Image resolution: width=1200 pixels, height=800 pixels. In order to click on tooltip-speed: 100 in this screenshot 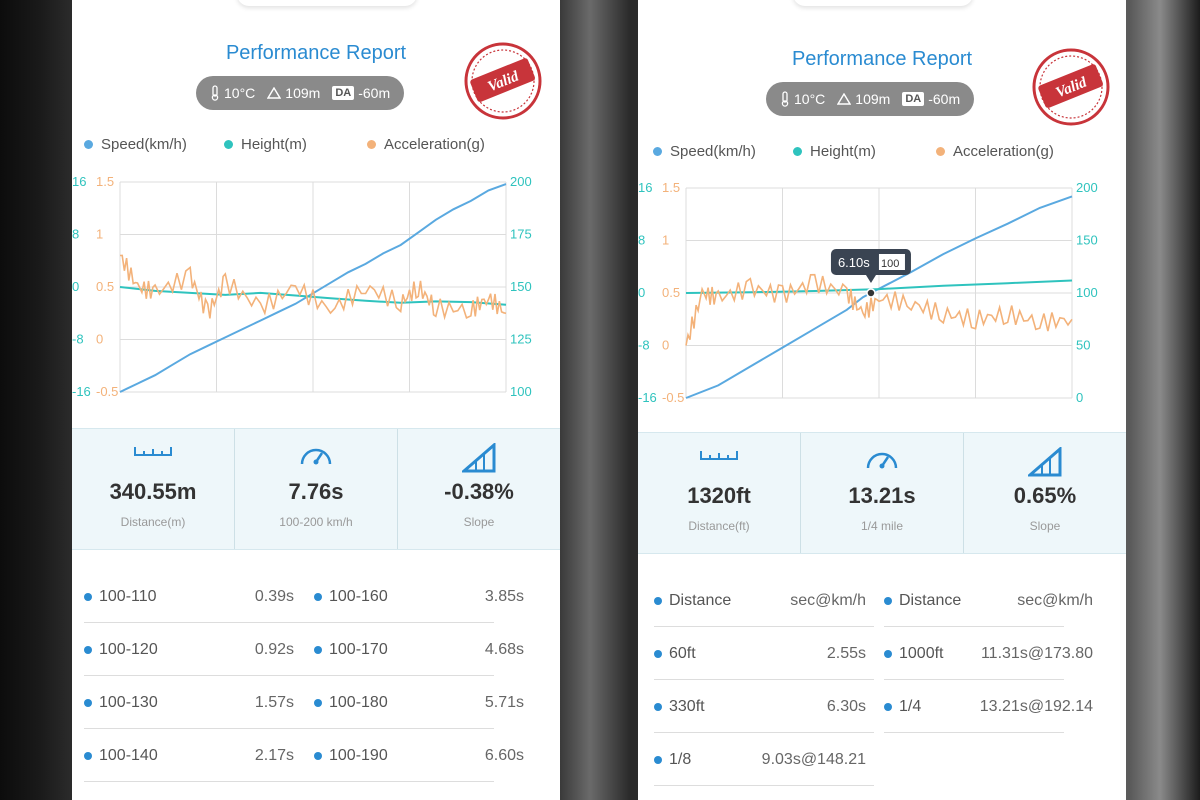, I will do `click(890, 264)`.